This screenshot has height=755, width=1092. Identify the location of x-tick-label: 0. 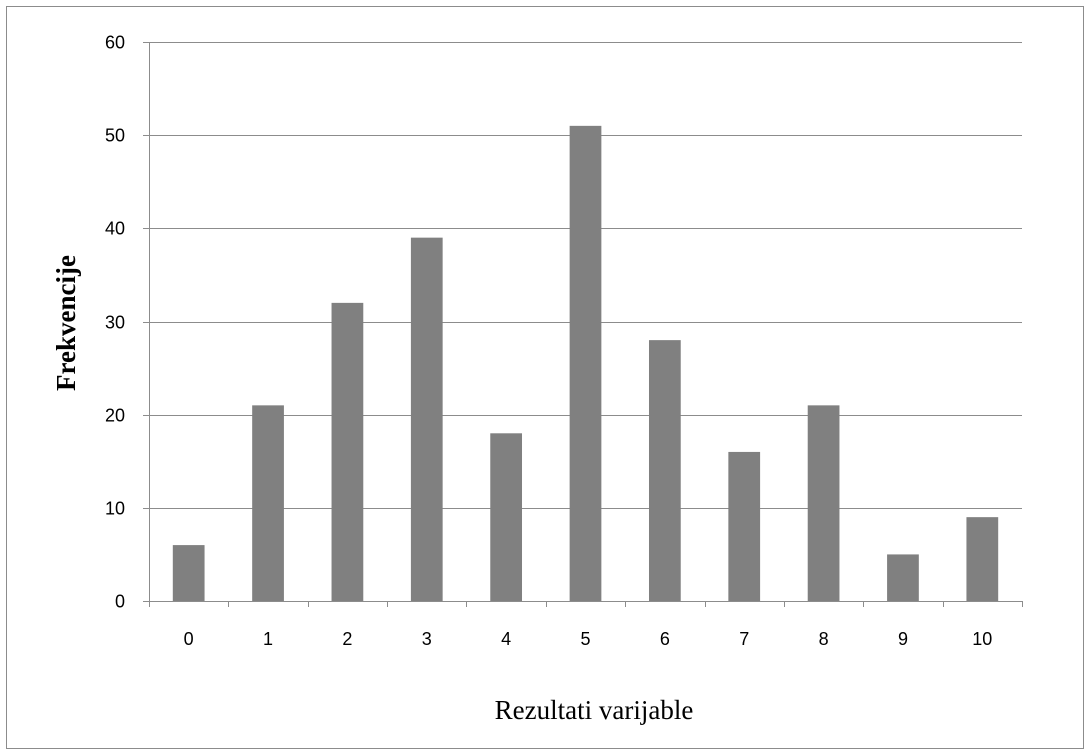
(189, 639).